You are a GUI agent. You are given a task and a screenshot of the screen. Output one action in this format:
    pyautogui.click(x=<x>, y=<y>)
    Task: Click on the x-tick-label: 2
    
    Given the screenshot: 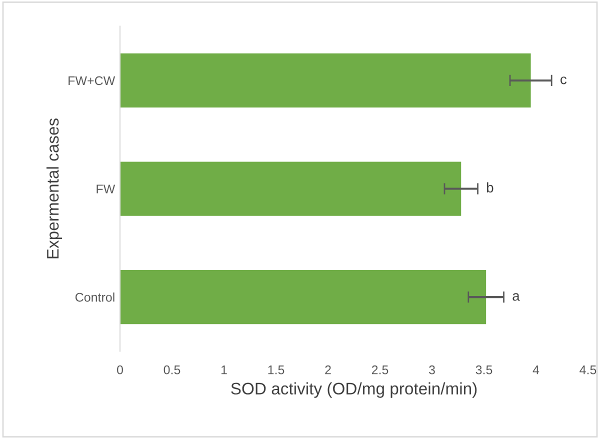 What is the action you would take?
    pyautogui.click(x=328, y=369)
    